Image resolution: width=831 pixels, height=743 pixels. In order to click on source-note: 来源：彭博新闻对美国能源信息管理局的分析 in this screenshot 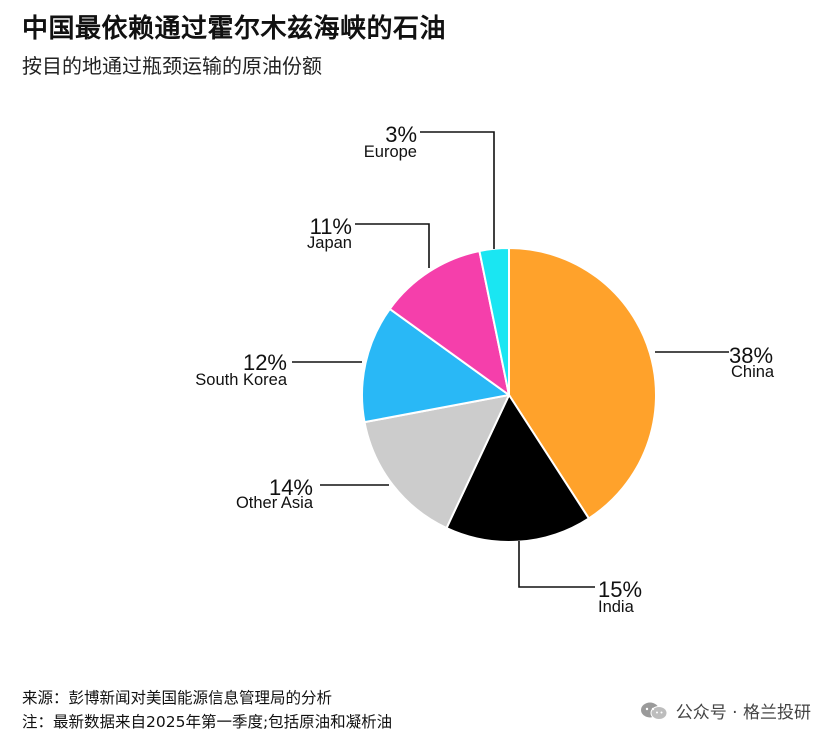, I will do `click(177, 698)`.